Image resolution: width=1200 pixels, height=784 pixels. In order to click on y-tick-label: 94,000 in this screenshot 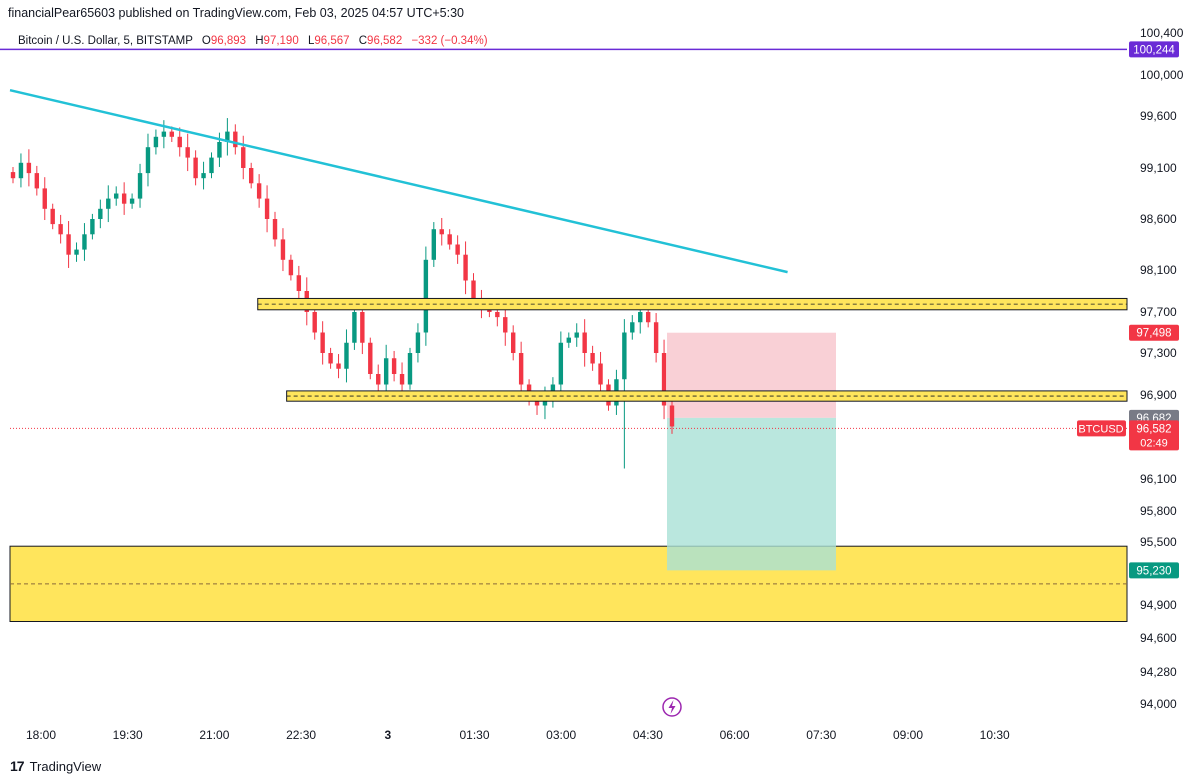, I will do `click(1158, 704)`.